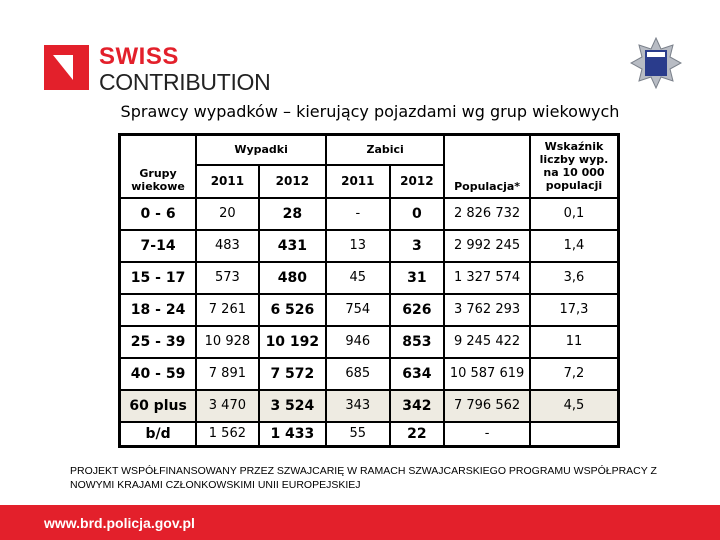 This screenshot has height=540, width=720. I want to click on cell-group: 60 plus, so click(158, 405).